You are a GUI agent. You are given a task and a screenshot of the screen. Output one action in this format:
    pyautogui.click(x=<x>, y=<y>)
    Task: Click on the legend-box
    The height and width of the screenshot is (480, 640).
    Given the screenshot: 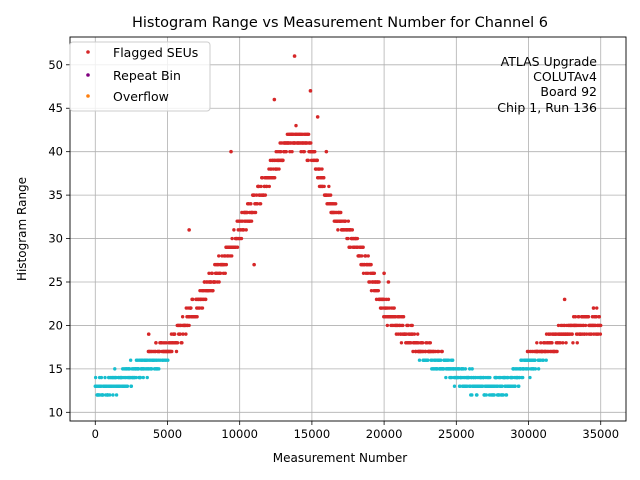 What is the action you would take?
    pyautogui.click(x=140, y=76)
    